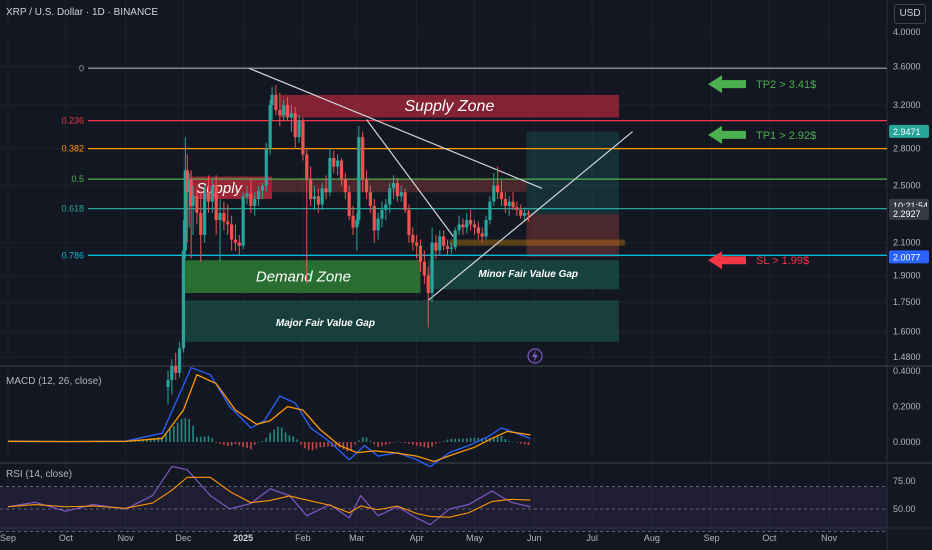  What do you see at coordinates (573, 173) in the screenshot?
I see `position-profit-box` at bounding box center [573, 173].